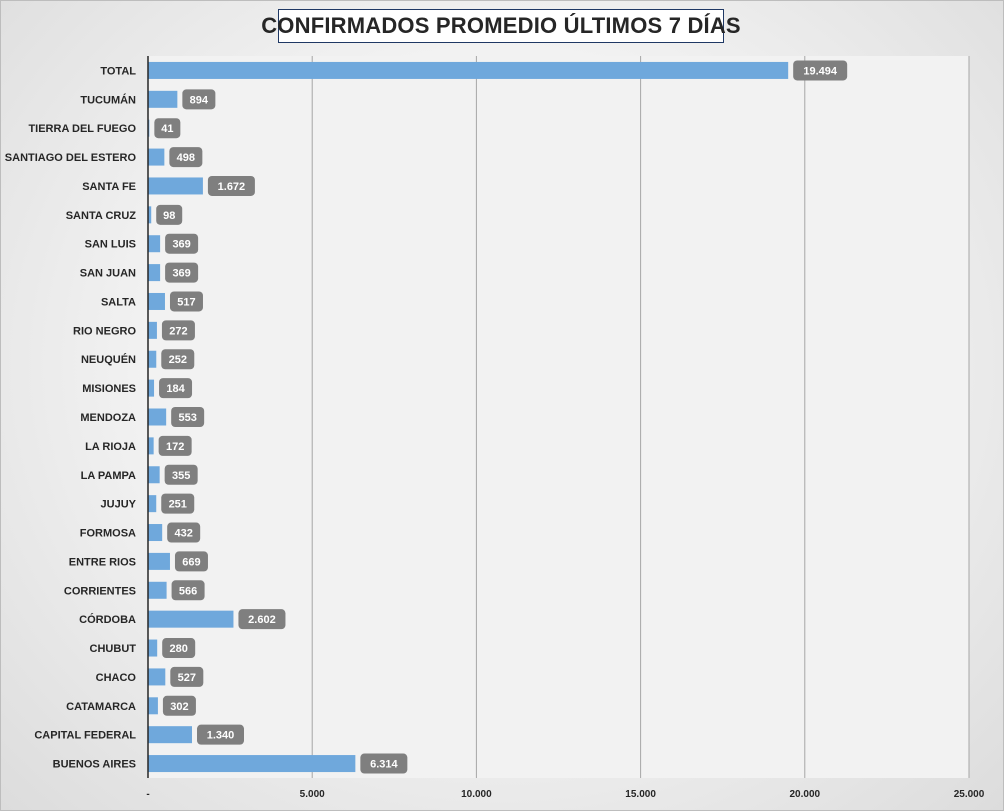 This screenshot has width=1004, height=811. I want to click on category-label: TIERRA DEL FUEGO, so click(82, 129).